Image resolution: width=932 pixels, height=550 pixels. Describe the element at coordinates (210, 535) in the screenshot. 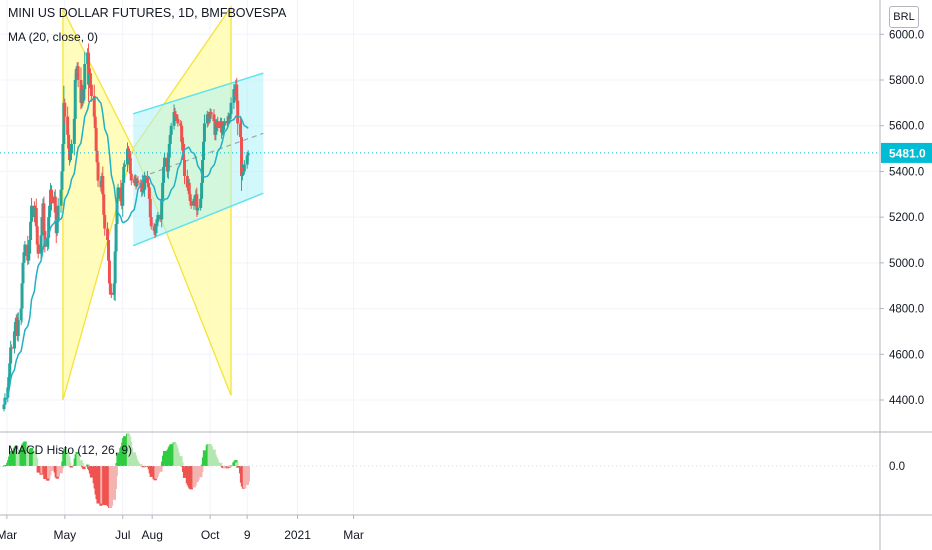

I see `time-tick-label: Oct` at that location.